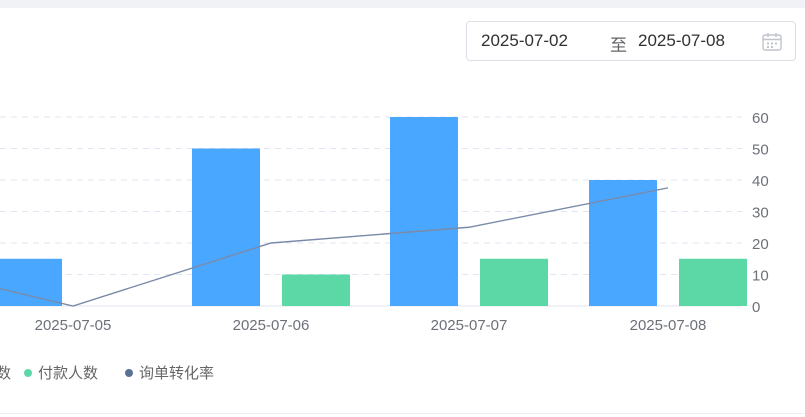 This screenshot has width=805, height=417. I want to click on legend-label-payers: 付款人数, so click(68, 373).